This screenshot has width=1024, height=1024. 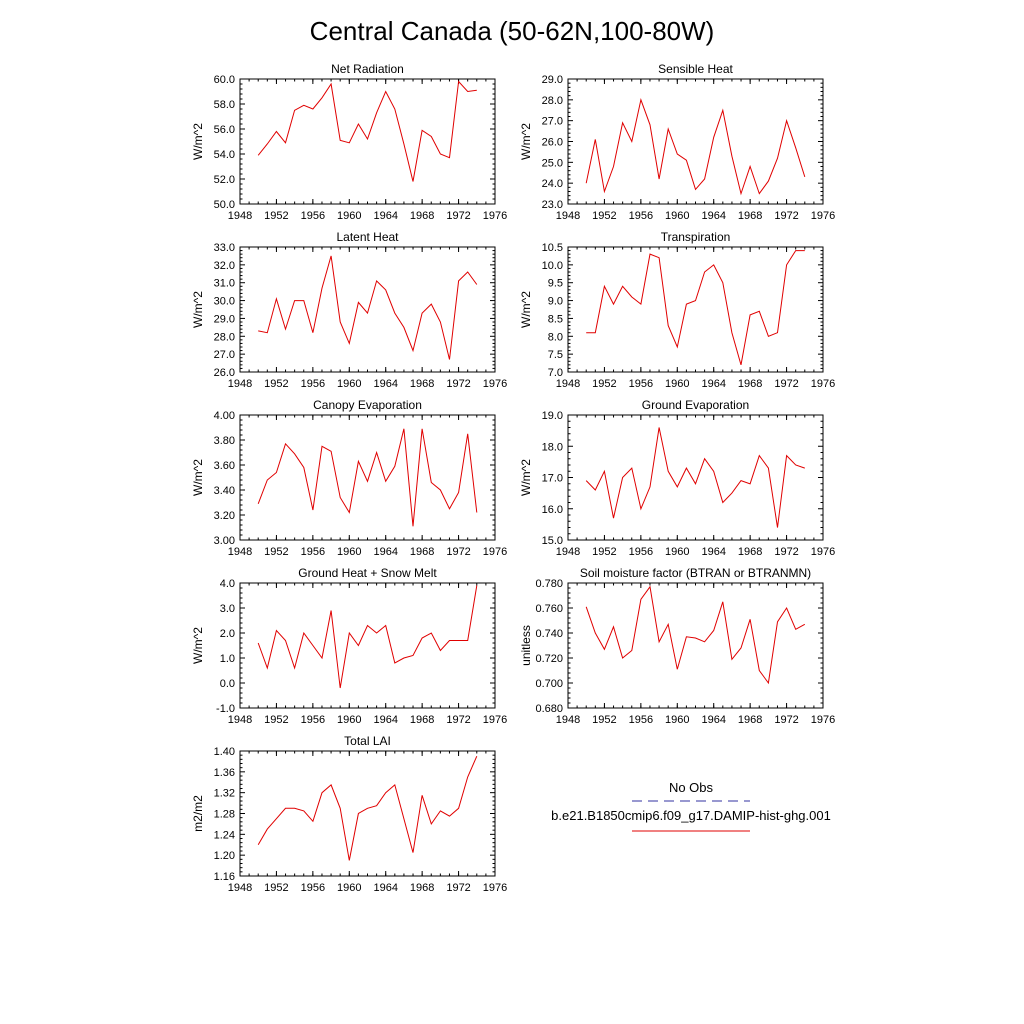 What do you see at coordinates (224, 373) in the screenshot?
I see `y-tick-label: 26.0` at bounding box center [224, 373].